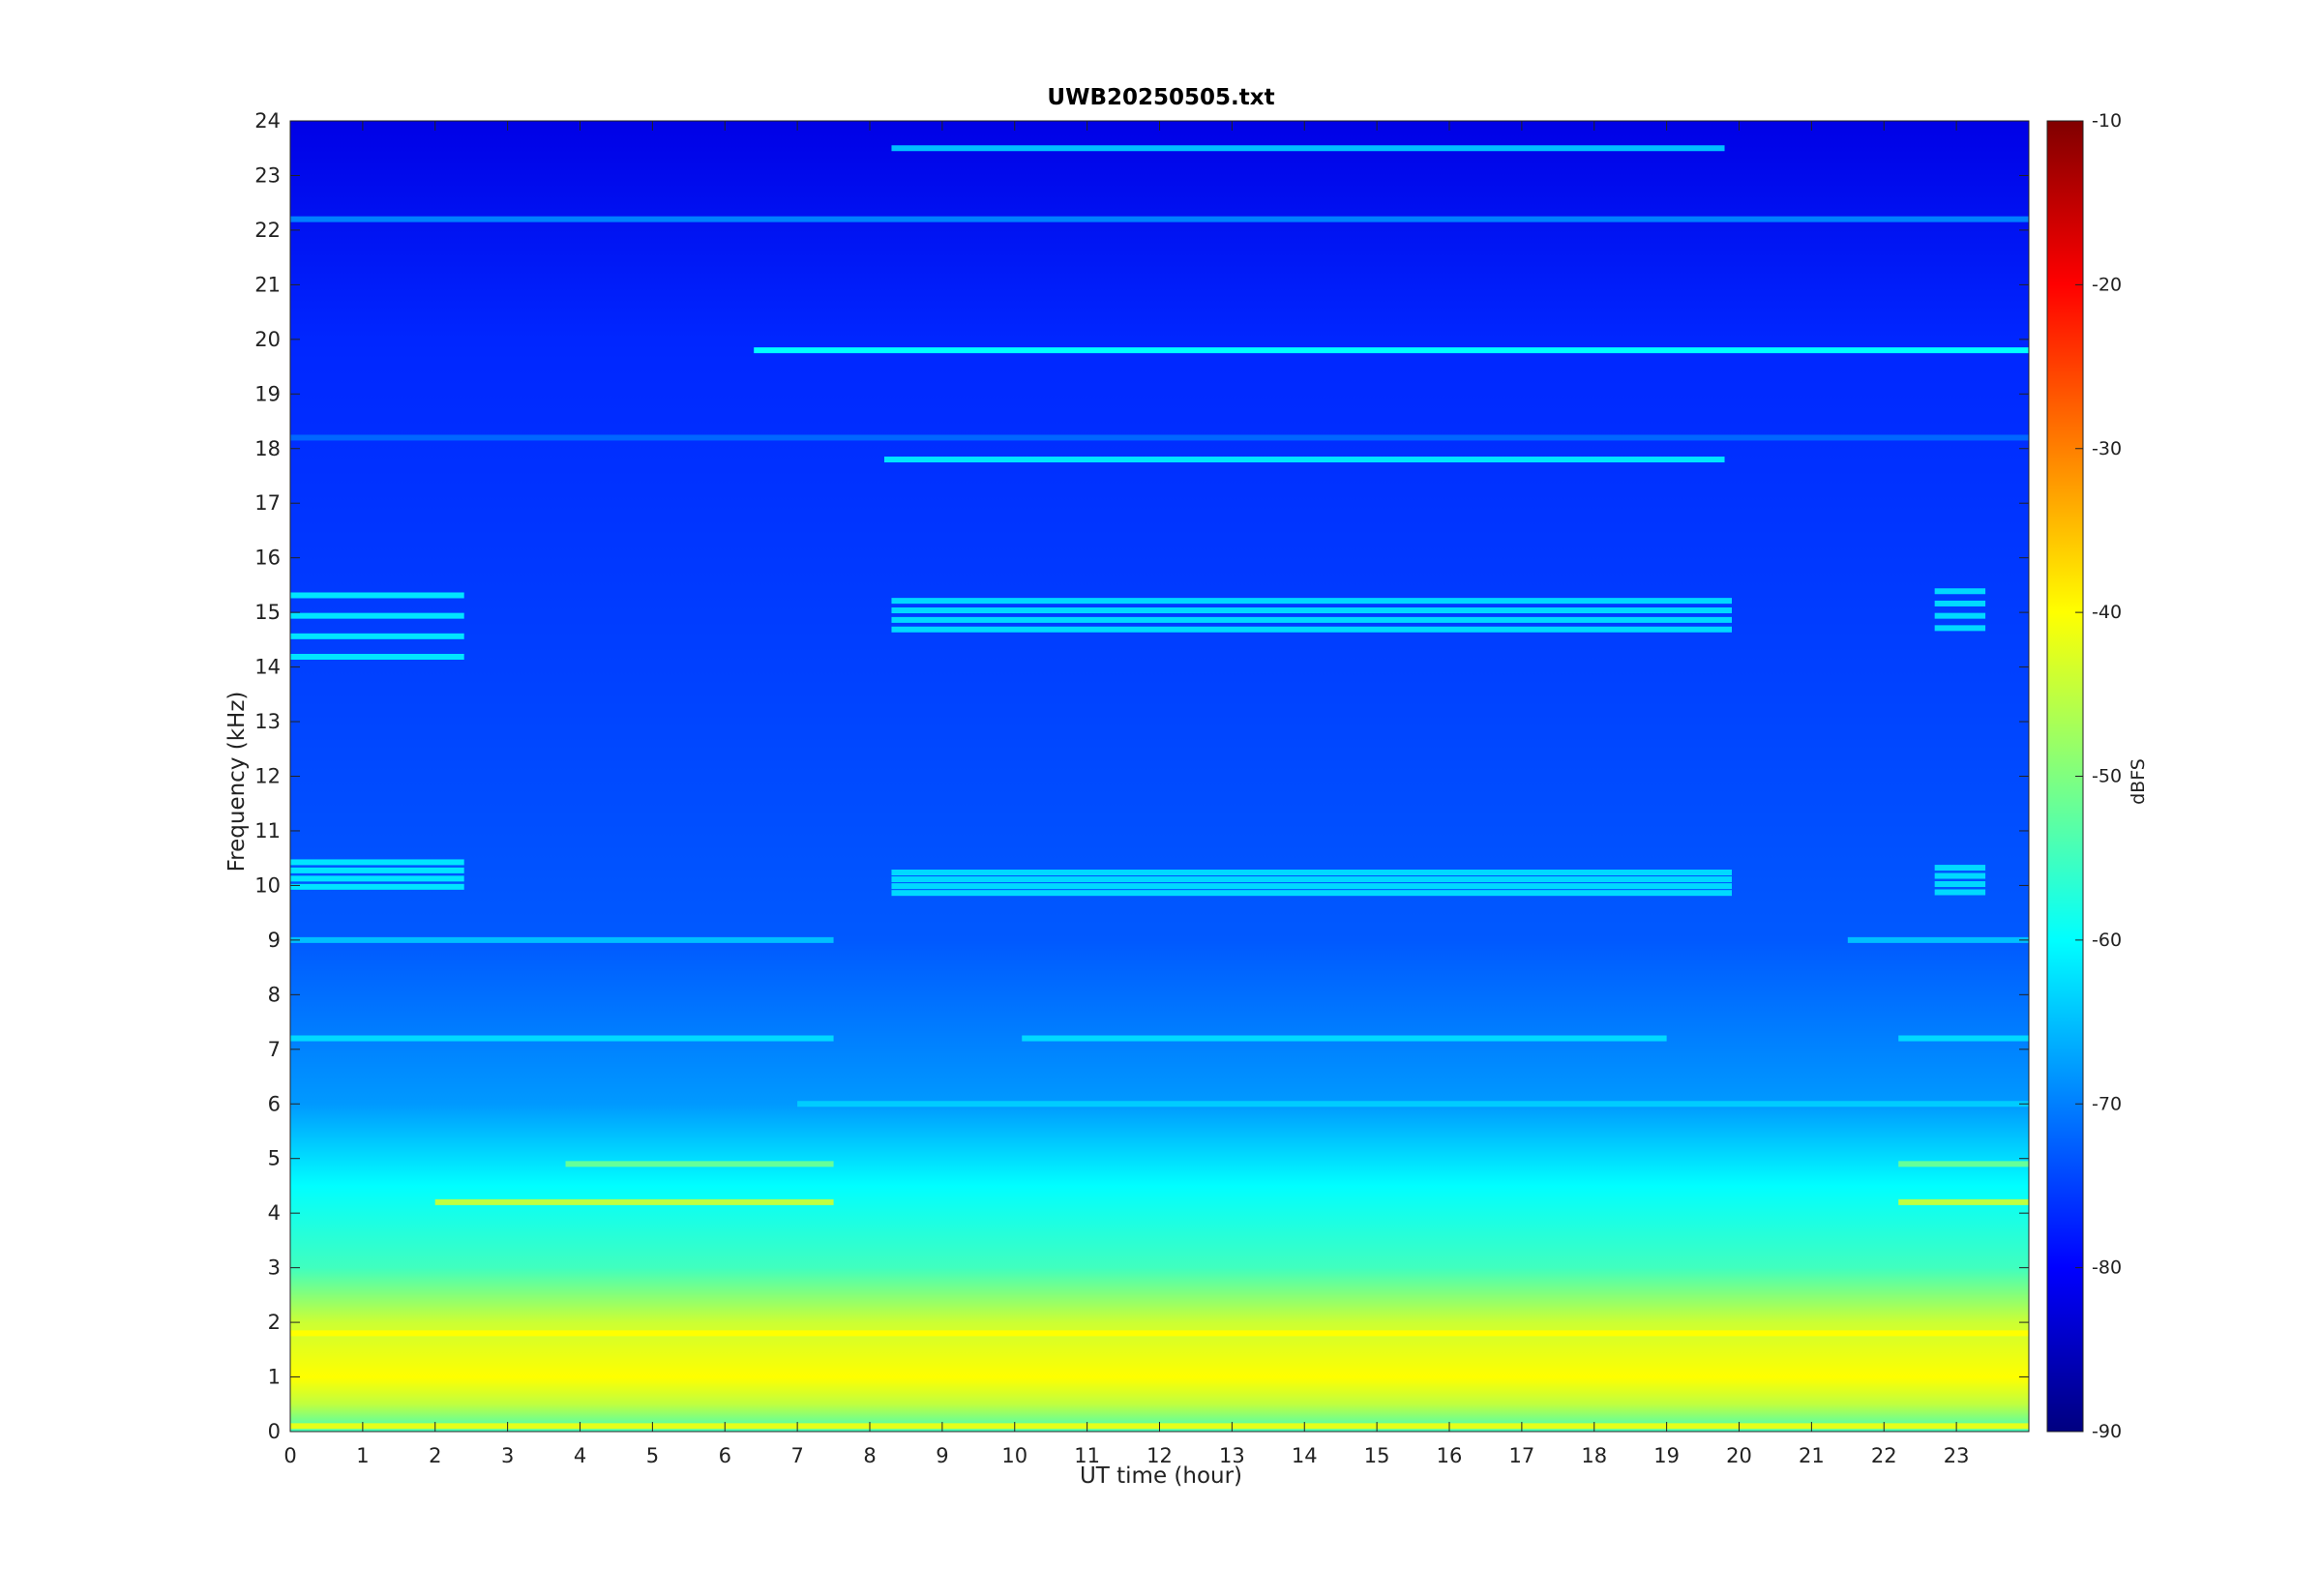 This screenshot has width=2322, height=1596. Describe the element at coordinates (267, 503) in the screenshot. I see `y-tick-label: 17` at that location.